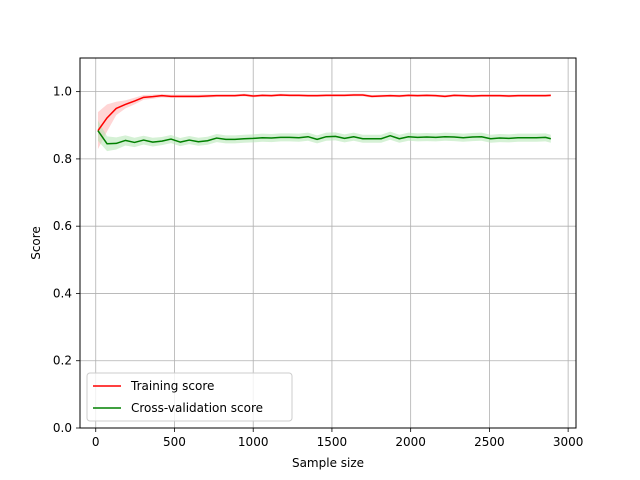 This screenshot has height=480, width=640. I want to click on x-tick-label: 1500, so click(332, 442).